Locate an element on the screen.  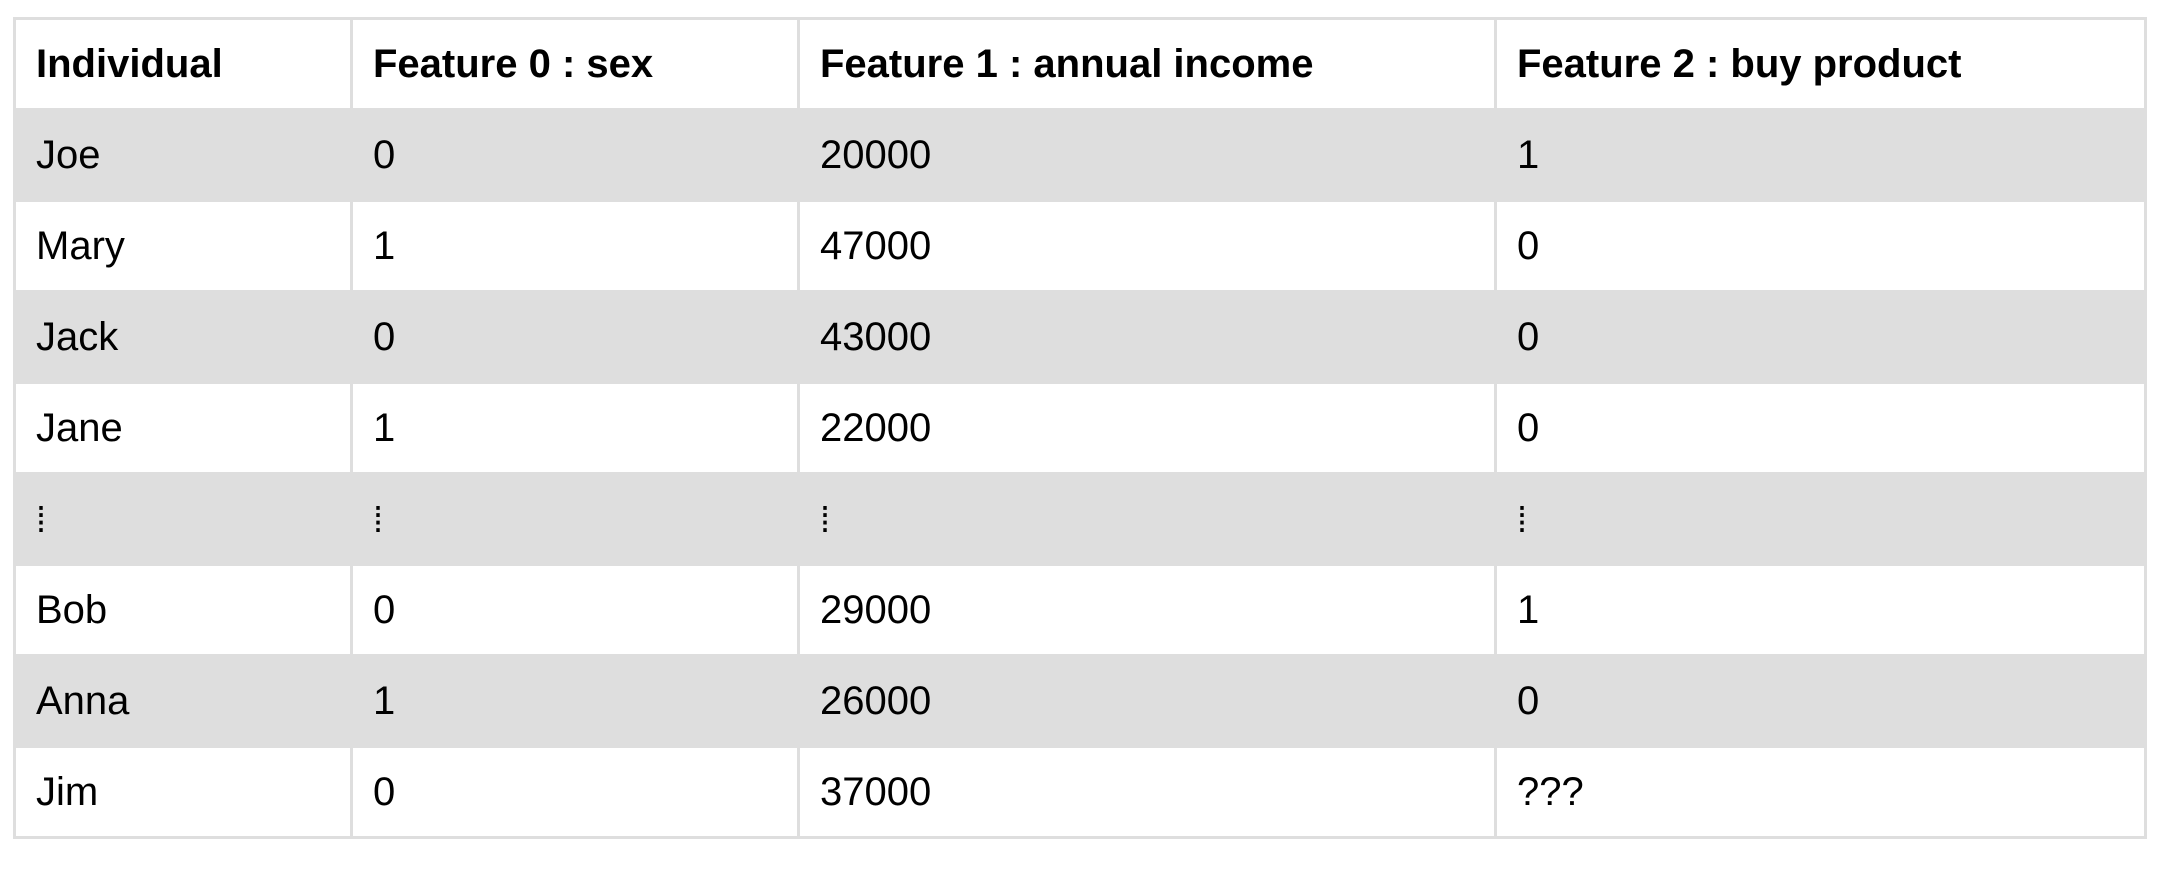
cell-individual: Anna is located at coordinates (183, 701).